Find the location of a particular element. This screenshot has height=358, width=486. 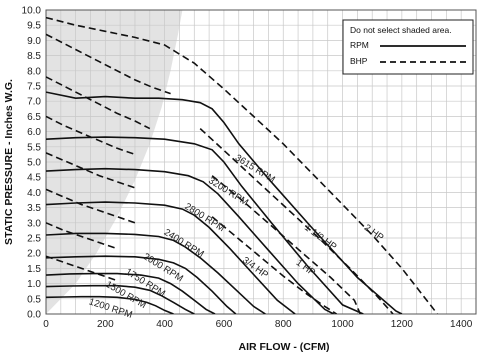

curve-label: 1 1/2 HP is located at coordinates (320, 237).